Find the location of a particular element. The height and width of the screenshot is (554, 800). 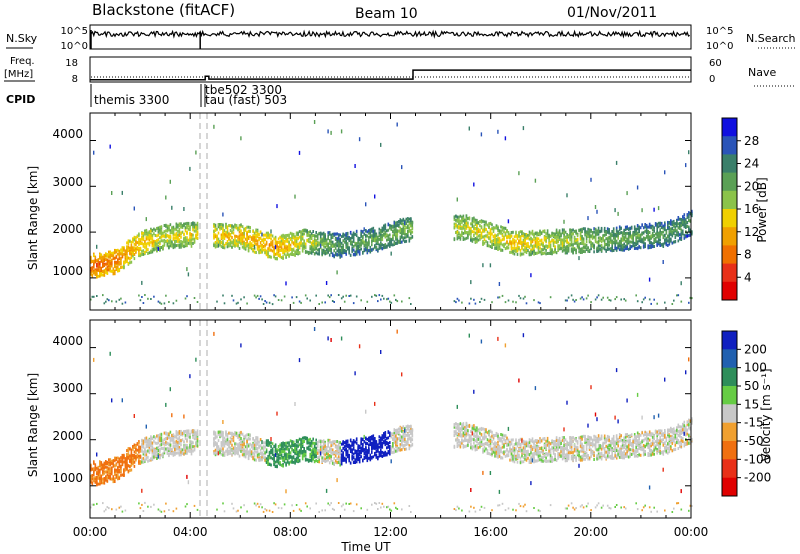

power-cell-1985 is located at coordinates (376, 244).